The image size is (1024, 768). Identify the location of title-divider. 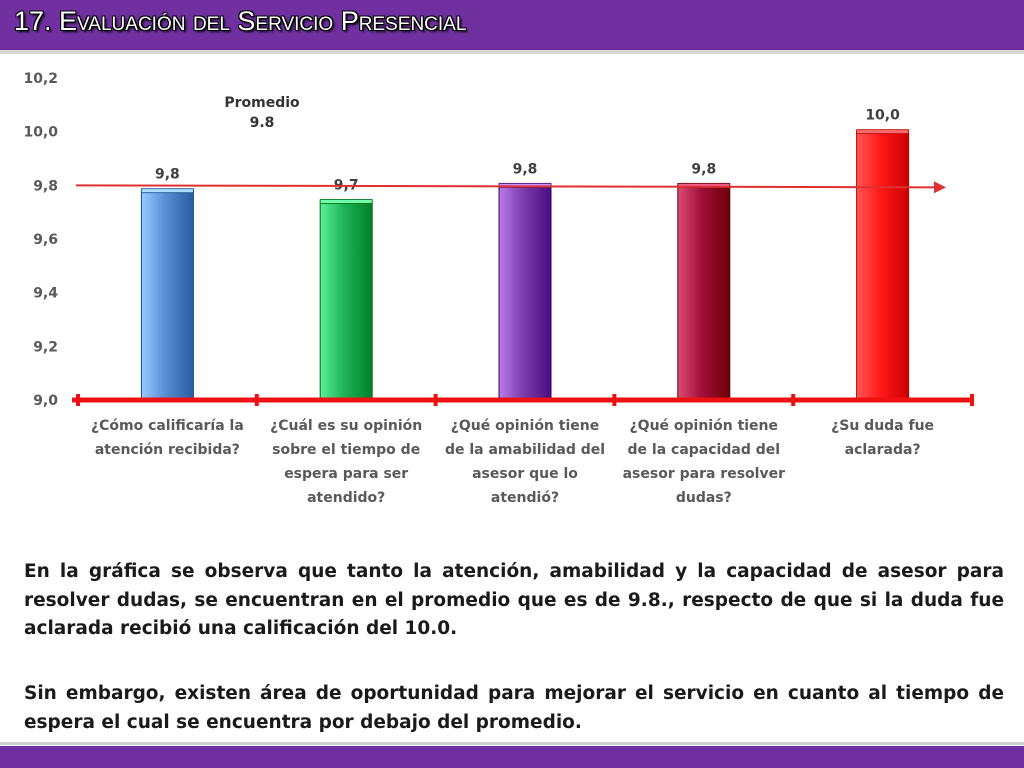
(512, 52).